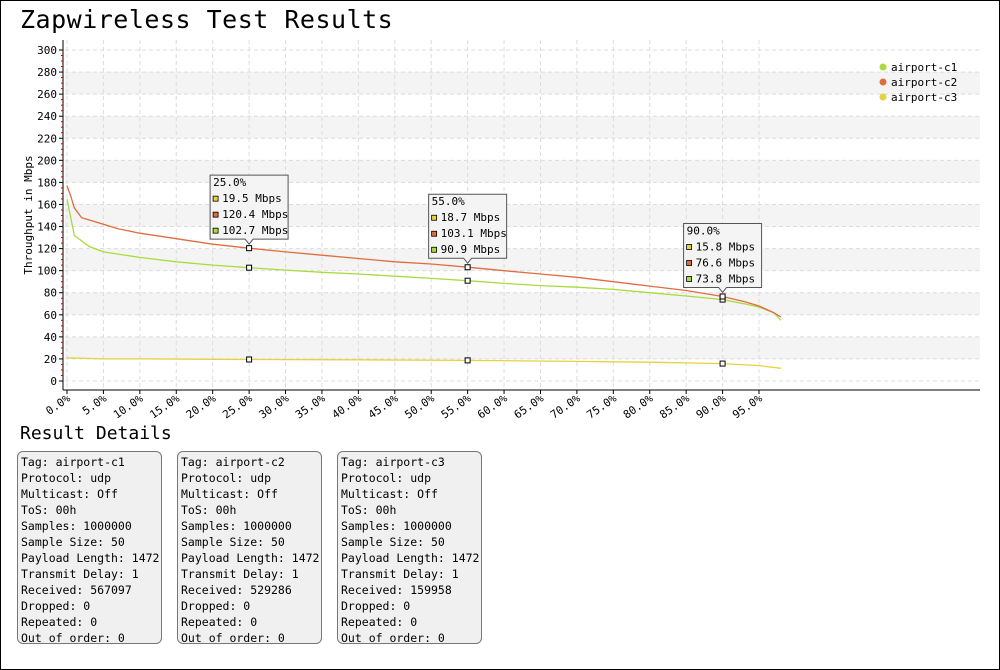 The width and height of the screenshot is (1000, 670). What do you see at coordinates (53, 381) in the screenshot?
I see `y-tick-label: 0` at bounding box center [53, 381].